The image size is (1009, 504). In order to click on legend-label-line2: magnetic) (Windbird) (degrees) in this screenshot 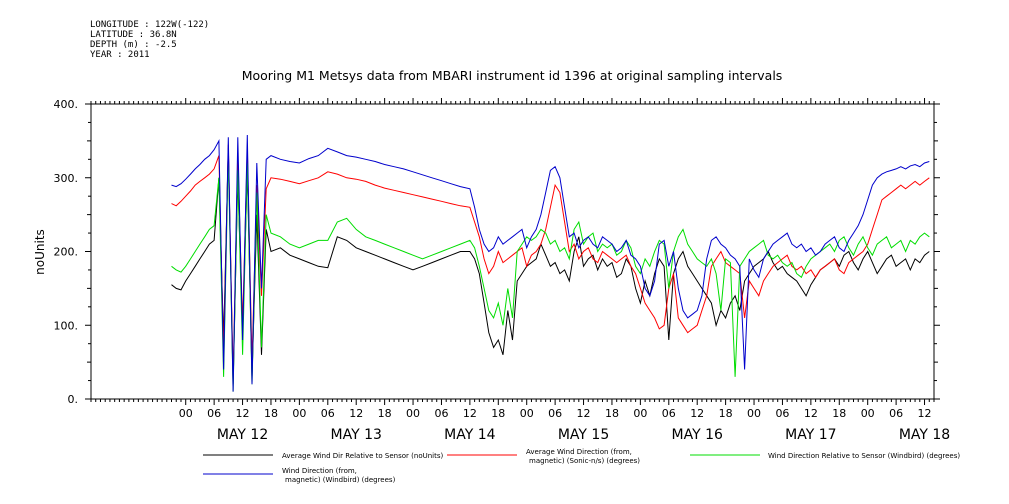, I will do `click(340, 480)`.